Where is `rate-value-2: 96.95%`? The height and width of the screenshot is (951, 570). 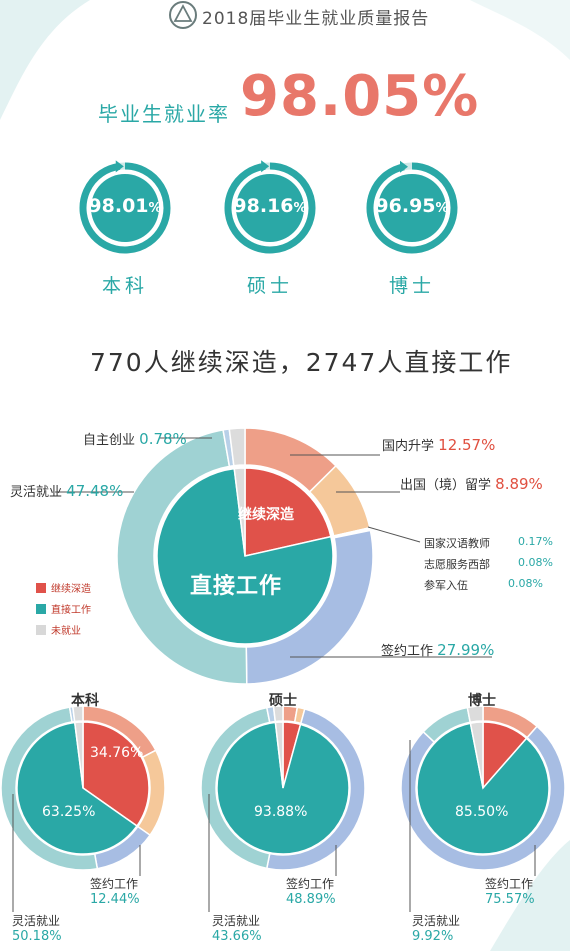 rate-value-2: 96.95% is located at coordinates (412, 206).